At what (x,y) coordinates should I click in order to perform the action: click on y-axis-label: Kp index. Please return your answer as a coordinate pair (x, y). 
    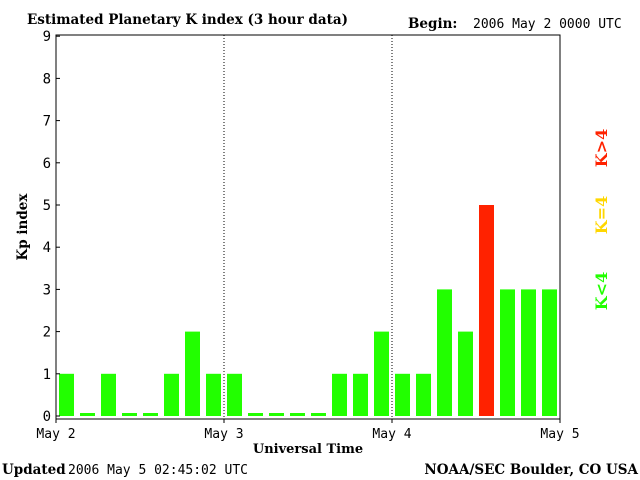
    Looking at the image, I should click on (23, 227).